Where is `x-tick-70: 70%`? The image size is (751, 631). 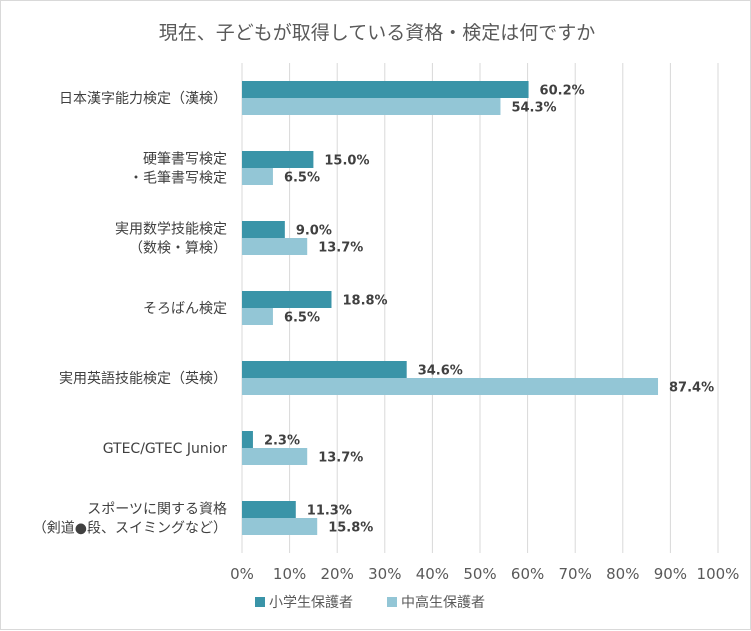 x-tick-70: 70% is located at coordinates (575, 574).